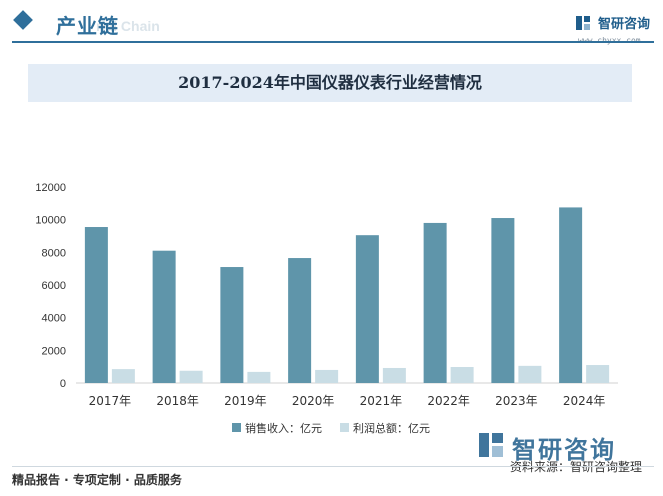 Image resolution: width=663 pixels, height=496 pixels. Describe the element at coordinates (54, 319) in the screenshot. I see `y-tick-label: 4000` at that location.